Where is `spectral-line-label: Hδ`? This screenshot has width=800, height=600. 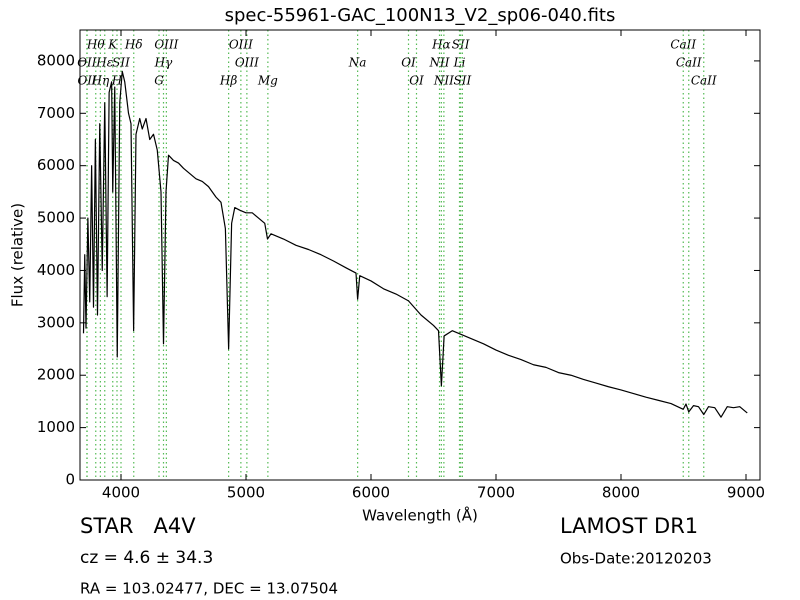 spectral-line-label: Hδ is located at coordinates (133, 45).